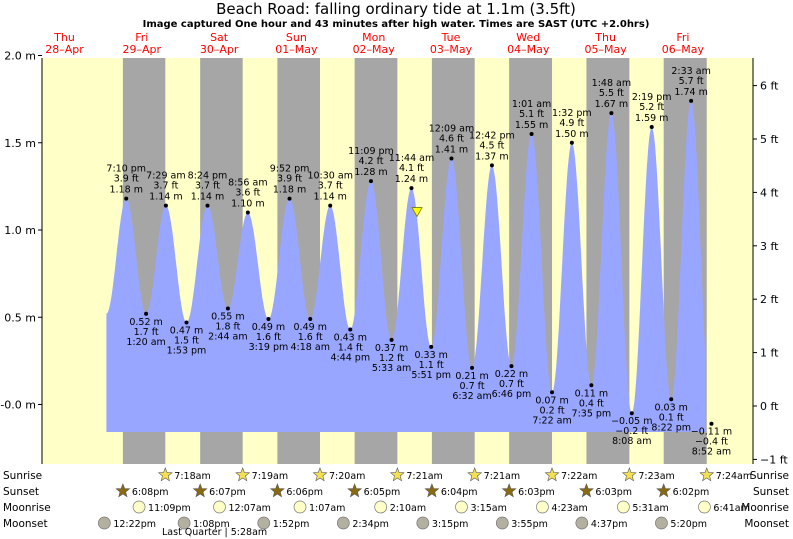  I want to click on day-date-label: 30–Apr, so click(219, 49).